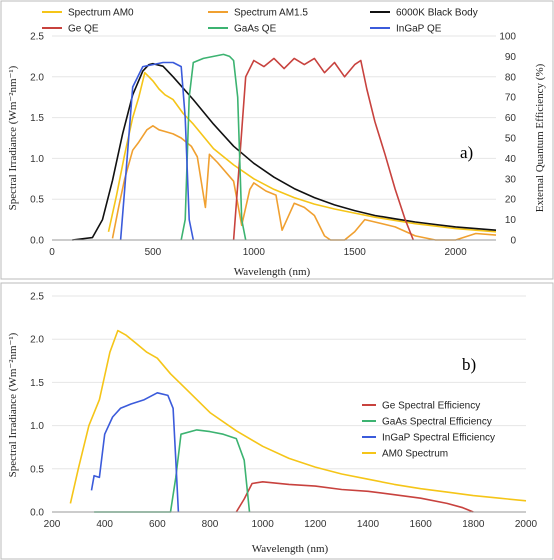 The width and height of the screenshot is (554, 560). I want to click on legend-label-6000k-black-body: 6000K Black Body, so click(437, 13).